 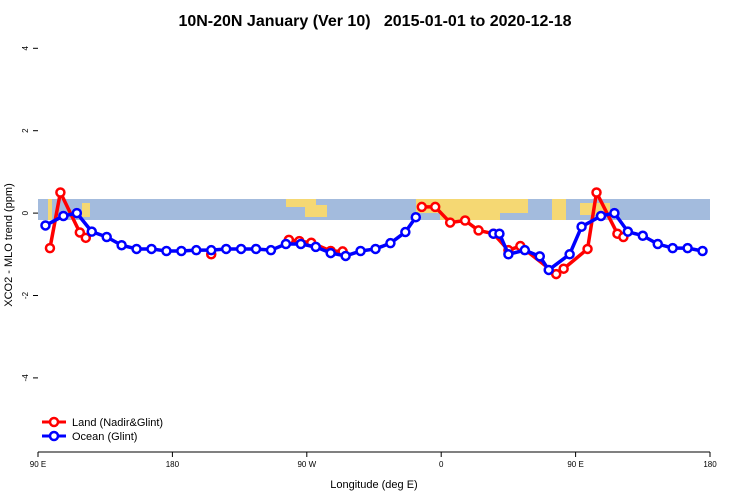 I want to click on y-tick-label: 2, so click(x=25, y=130).